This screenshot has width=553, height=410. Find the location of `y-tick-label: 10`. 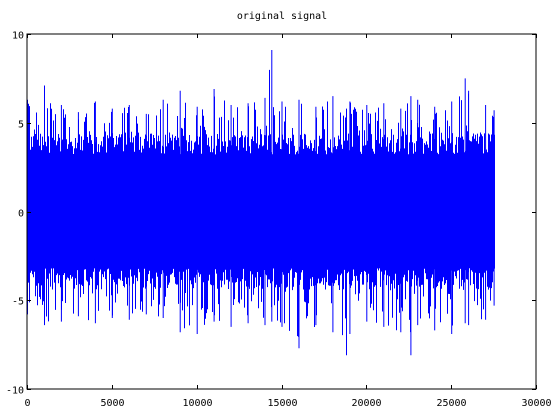

y-tick-label: 10 is located at coordinates (18, 36).